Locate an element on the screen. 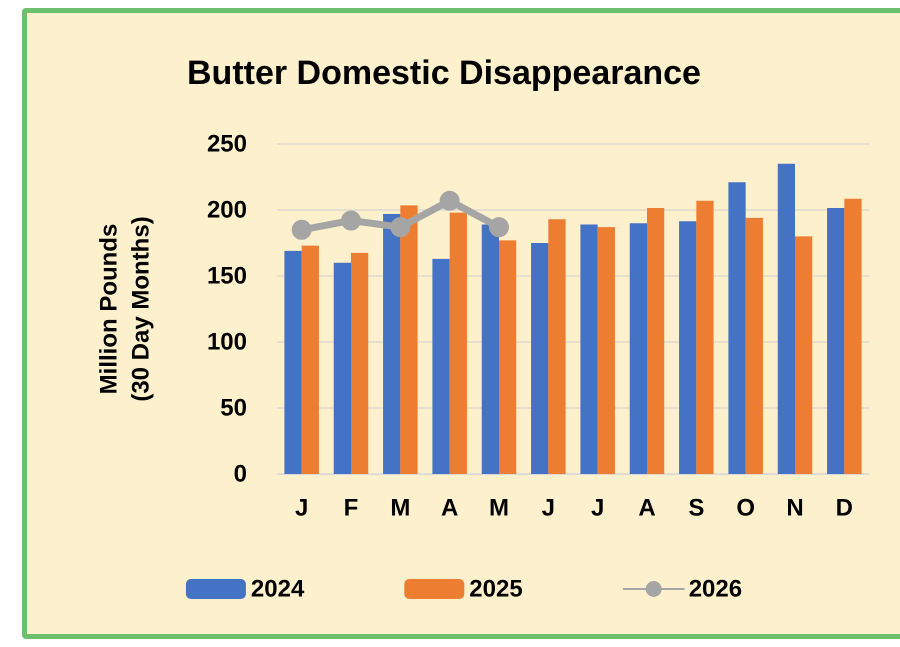 The height and width of the screenshot is (647, 900). y-tick-label: 100 is located at coordinates (226, 342).